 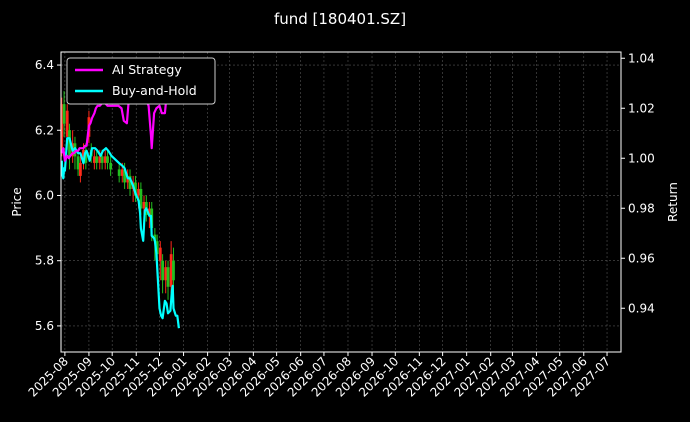 I want to click on legend-label-buy-and-hold: Buy-and-Hold, so click(x=154, y=90).